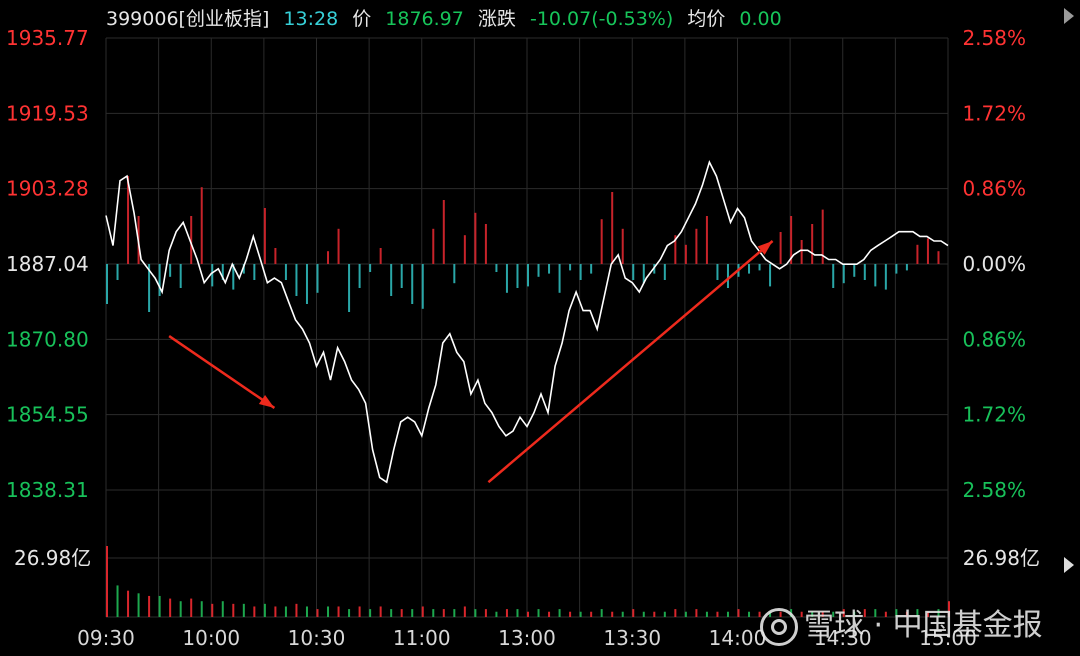 This screenshot has width=1080, height=656. Describe the element at coordinates (52, 558) in the screenshot. I see `volume-max-label-left: 26.98亿` at that location.